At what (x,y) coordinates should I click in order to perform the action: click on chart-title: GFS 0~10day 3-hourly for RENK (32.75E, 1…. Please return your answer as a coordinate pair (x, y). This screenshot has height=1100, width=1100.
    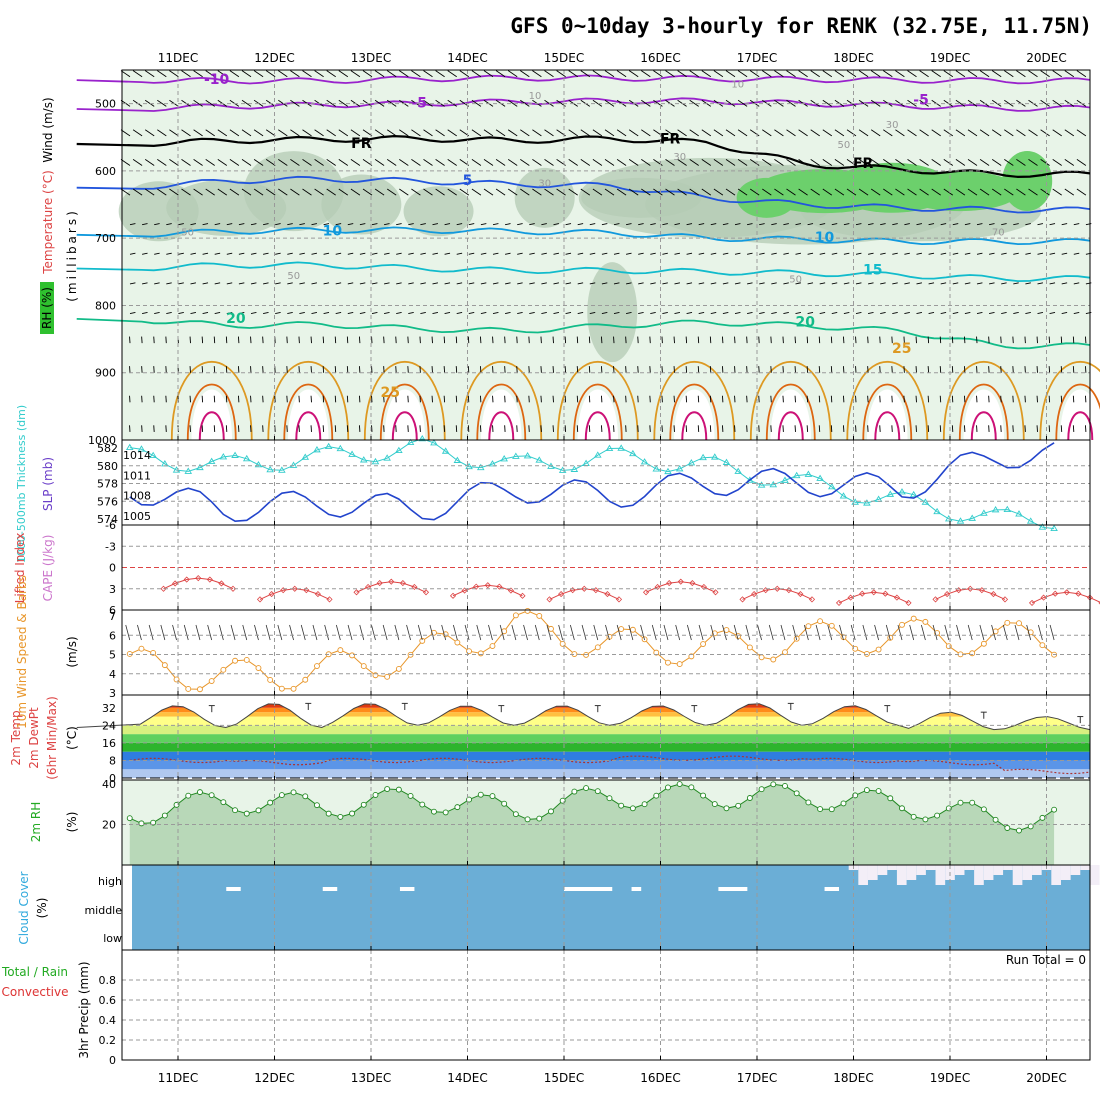
    Looking at the image, I should click on (801, 26).